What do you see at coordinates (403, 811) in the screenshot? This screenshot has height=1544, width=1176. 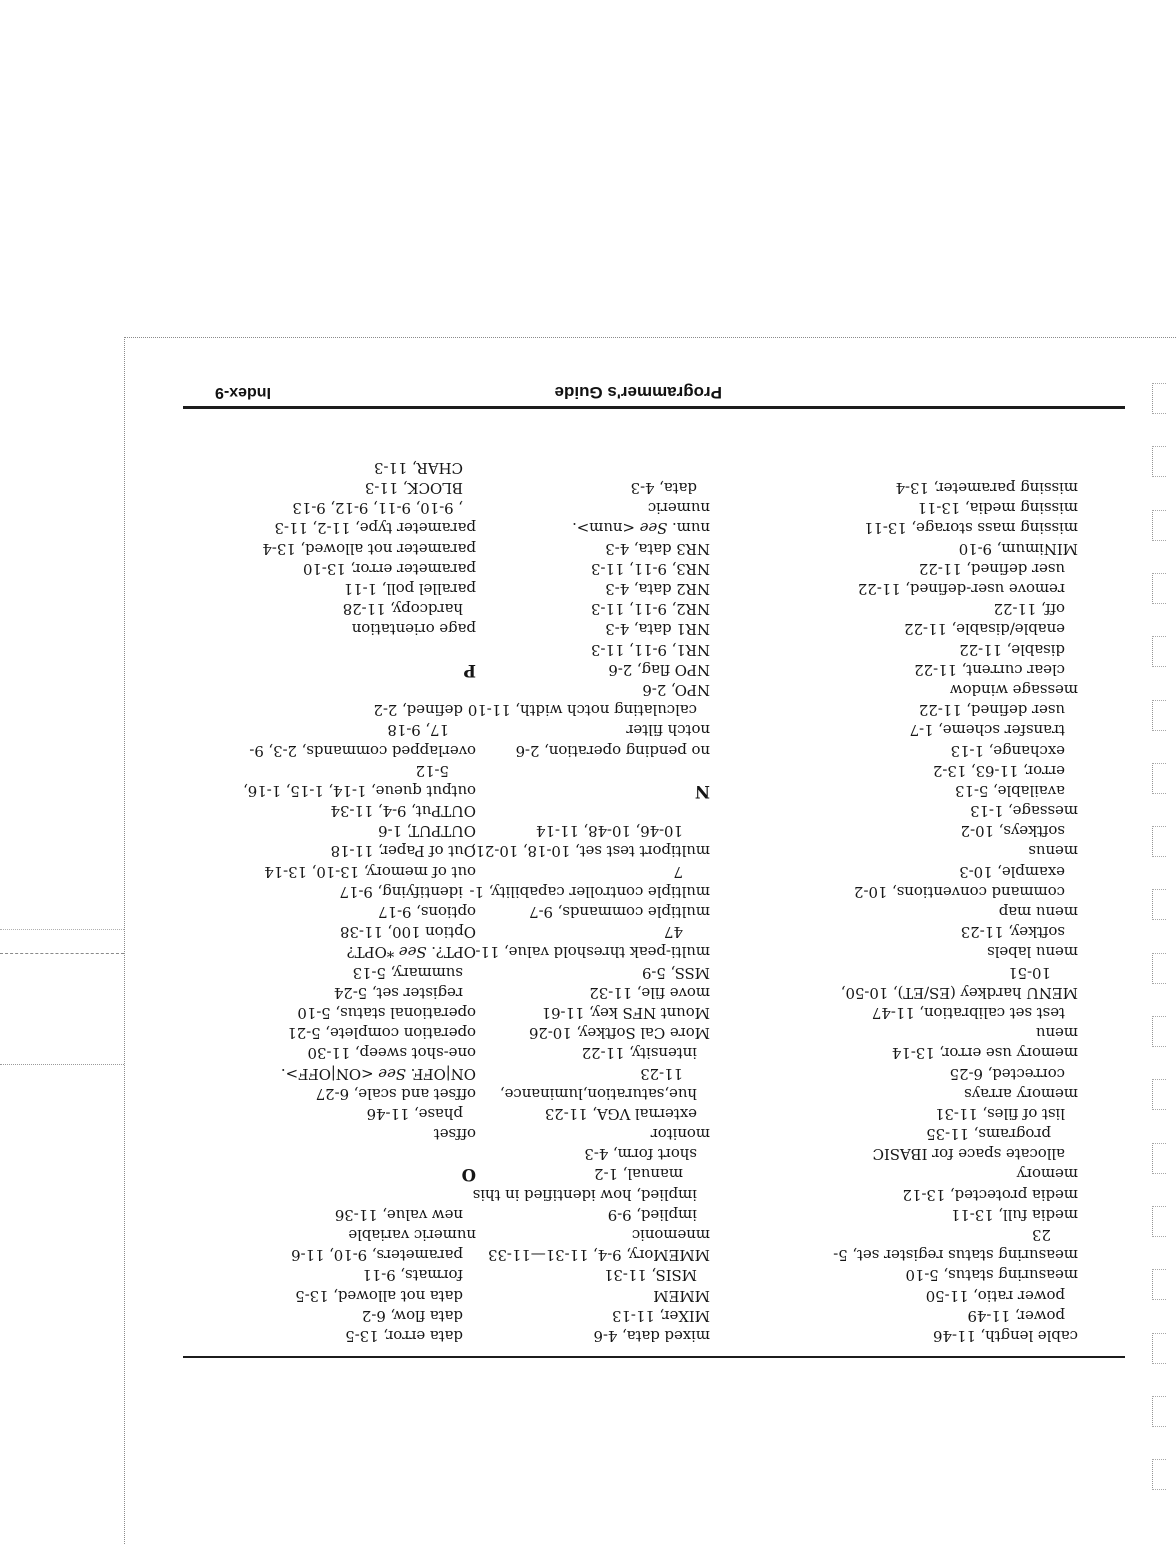 I see `index-entry: OUTPut, 9-4, 11-34` at bounding box center [403, 811].